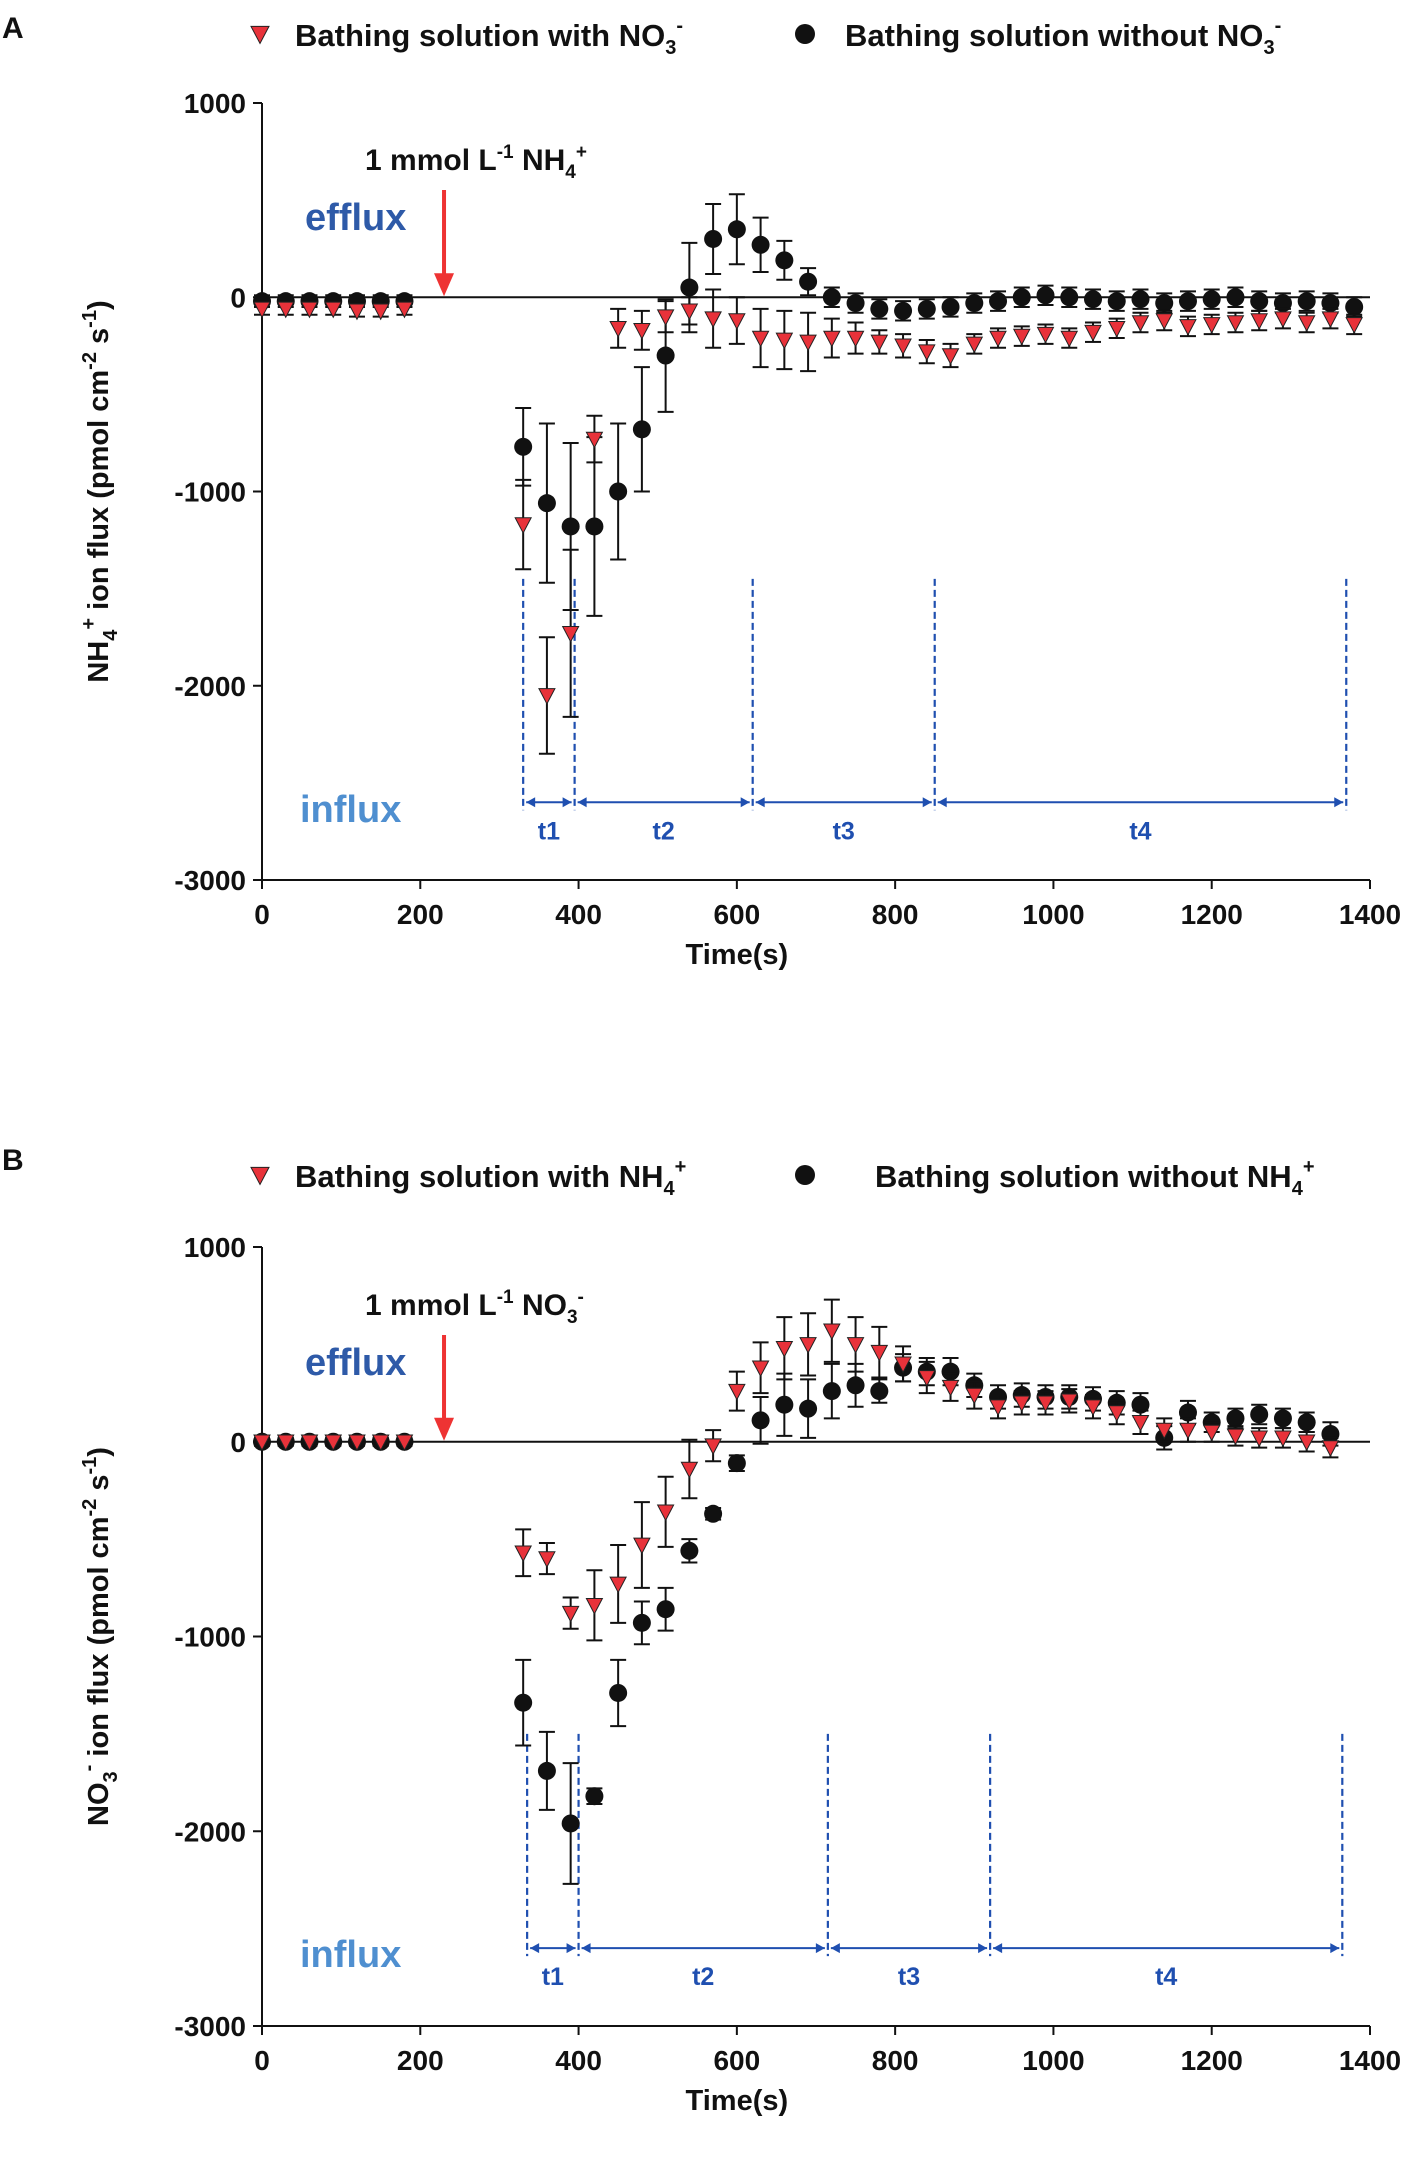 This screenshot has width=1417, height=2180. I want to click on y-tick-label: -3000, so click(210, 880).